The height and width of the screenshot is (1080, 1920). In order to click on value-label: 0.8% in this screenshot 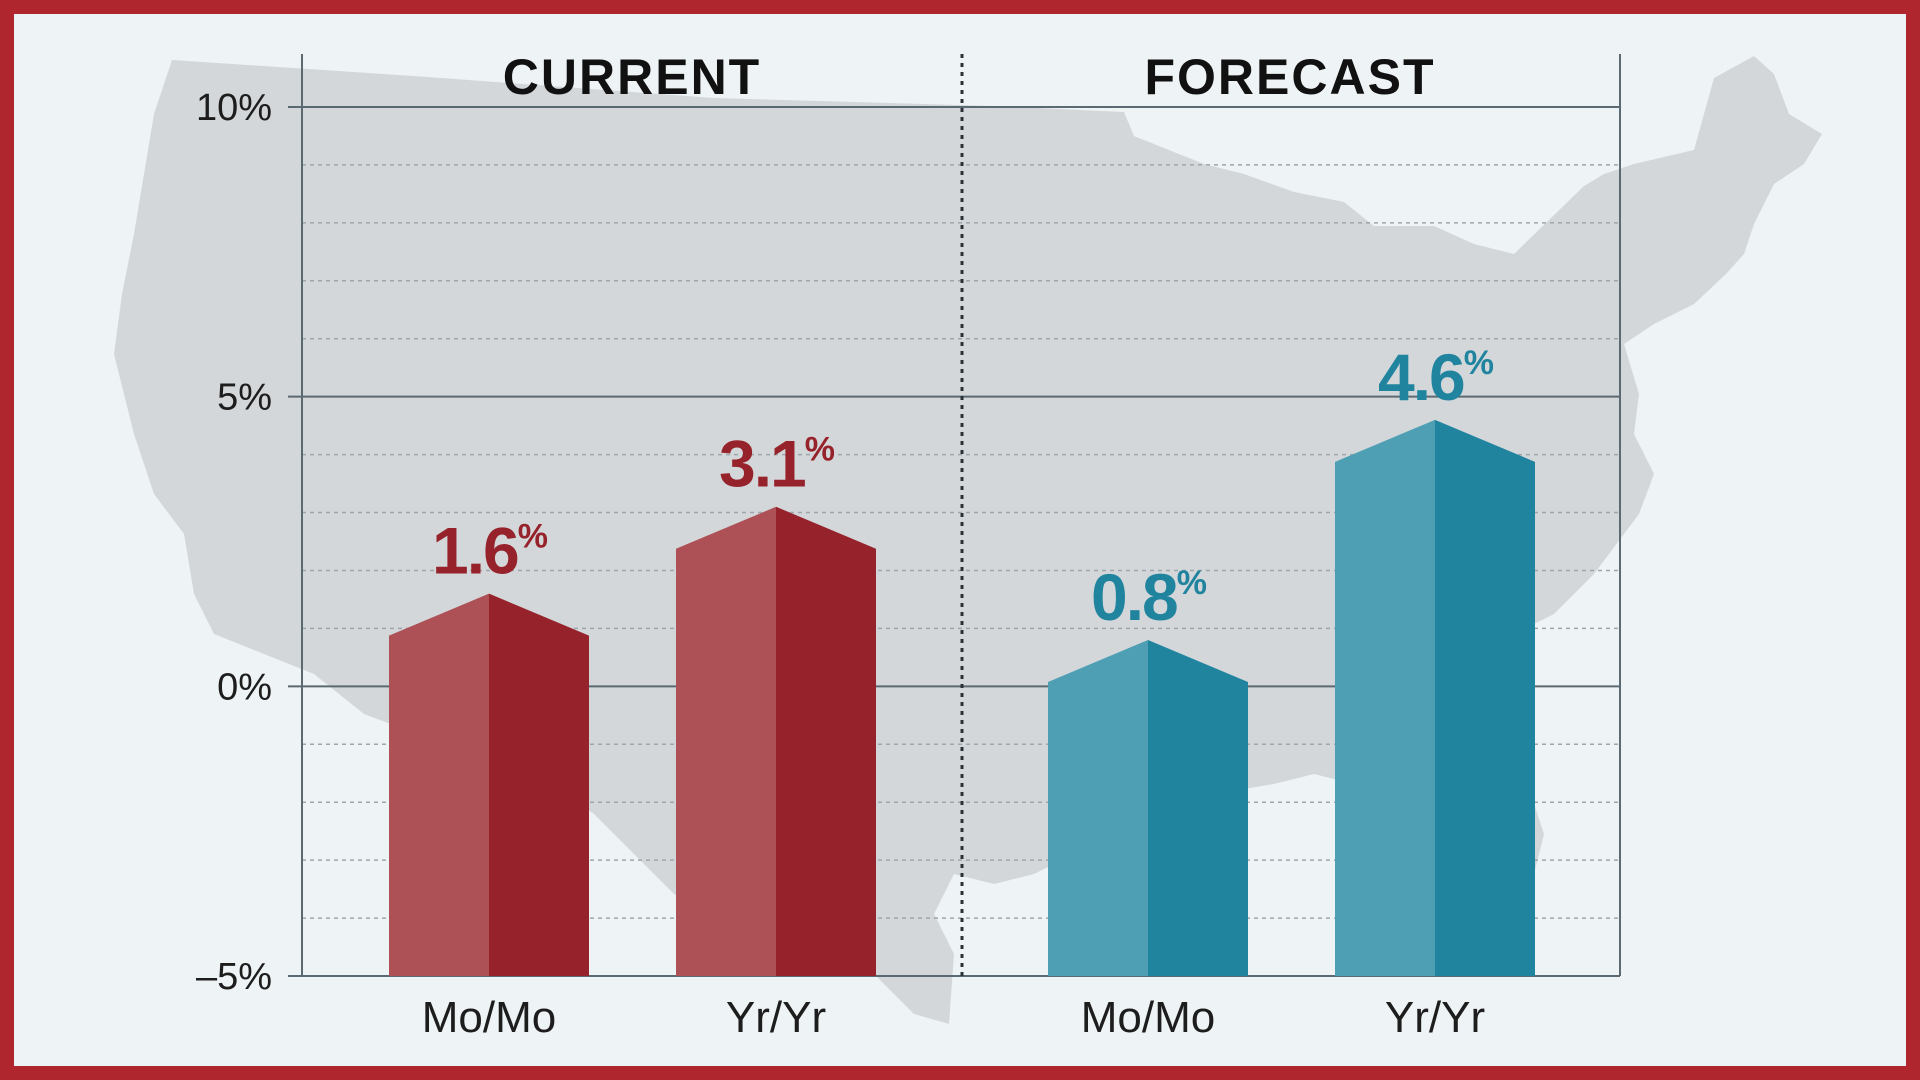, I will do `click(1149, 597)`.